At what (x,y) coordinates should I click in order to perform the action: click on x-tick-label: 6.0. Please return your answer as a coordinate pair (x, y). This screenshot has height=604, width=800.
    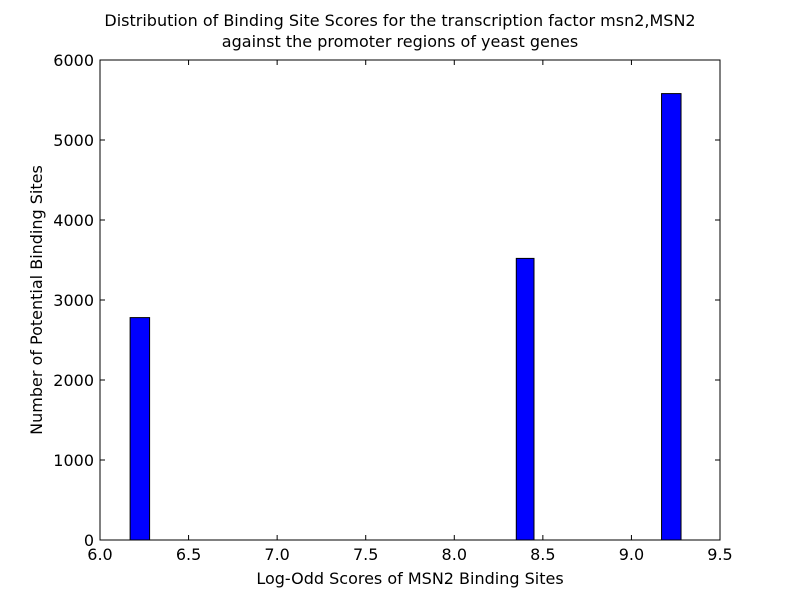
    Looking at the image, I should click on (99, 554).